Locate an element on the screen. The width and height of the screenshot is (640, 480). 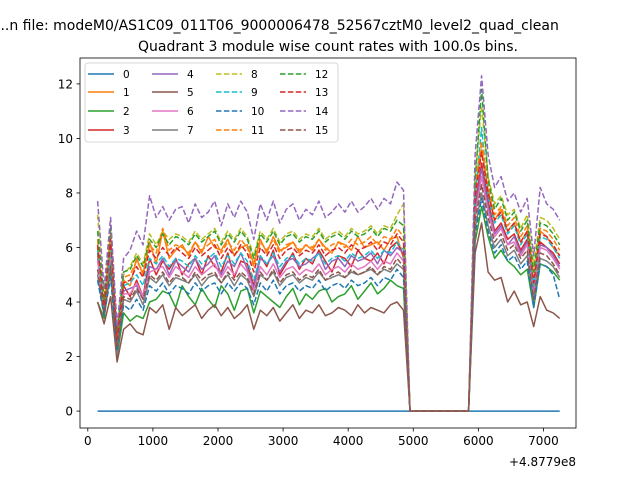
legend-label-13: 13 is located at coordinates (321, 93).